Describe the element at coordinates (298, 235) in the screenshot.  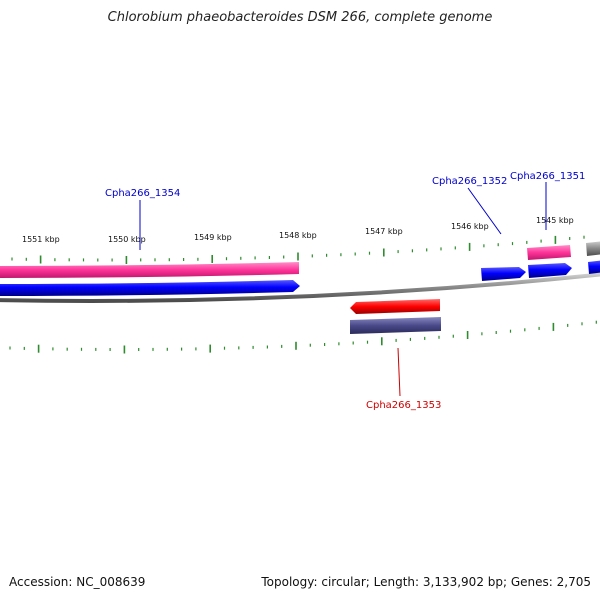
I see `ruler-label: 1548 kbp` at that location.